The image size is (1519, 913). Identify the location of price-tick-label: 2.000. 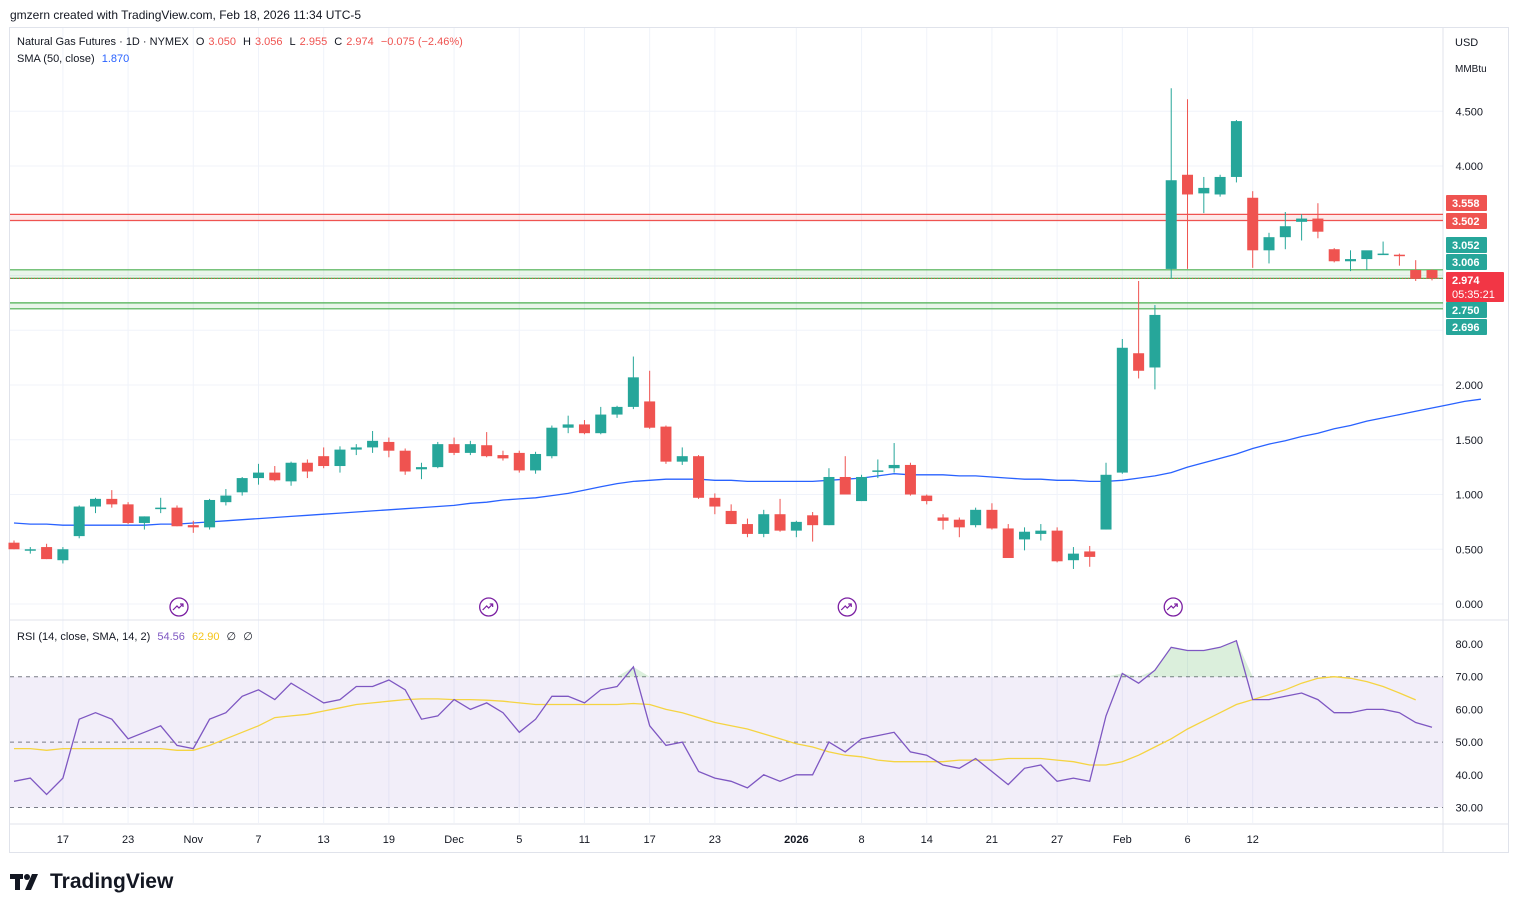
(1469, 386).